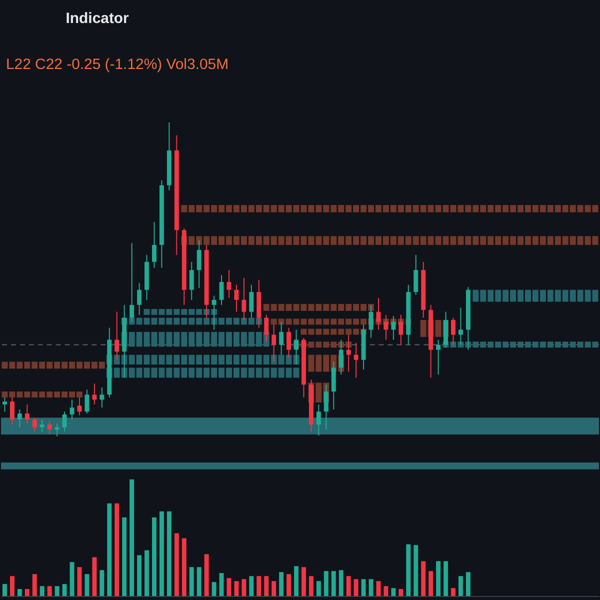 This screenshot has height=600, width=600. Describe the element at coordinates (98, 18) in the screenshot. I see `text: Indicator` at that location.